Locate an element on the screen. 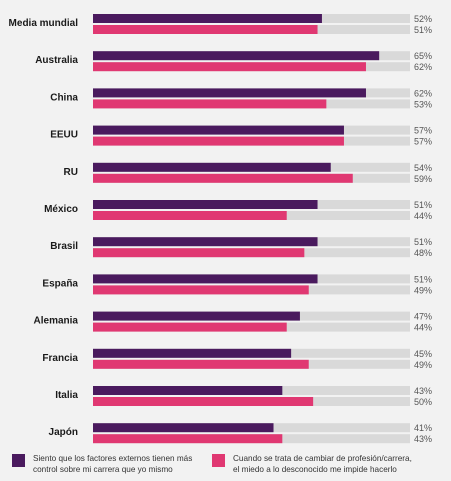 The image size is (451, 481). value-label-australia-series-2: 62% is located at coordinates (423, 67).